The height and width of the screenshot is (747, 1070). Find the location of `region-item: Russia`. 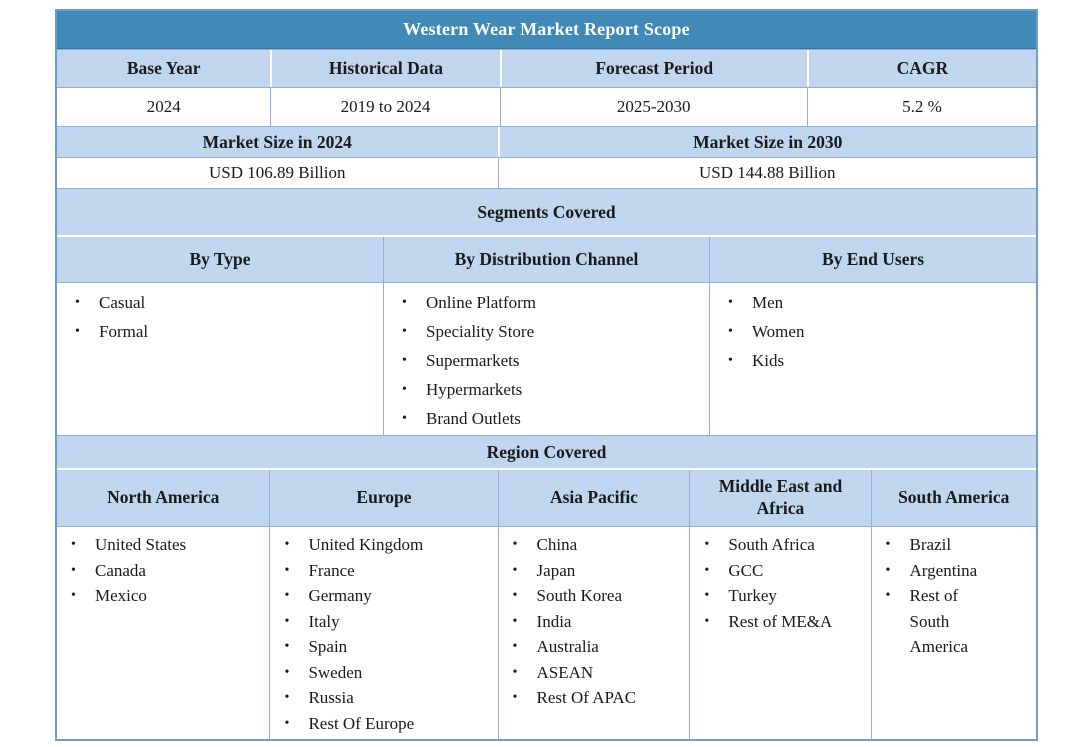

region-item: Russia is located at coordinates (331, 697).